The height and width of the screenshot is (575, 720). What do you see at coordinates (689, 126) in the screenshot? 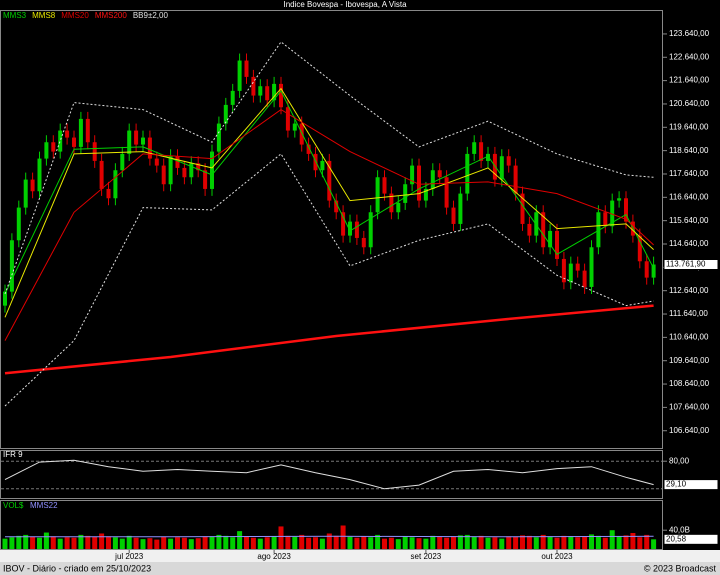
I see `y-tick-label: 119.640,00` at bounding box center [689, 126].